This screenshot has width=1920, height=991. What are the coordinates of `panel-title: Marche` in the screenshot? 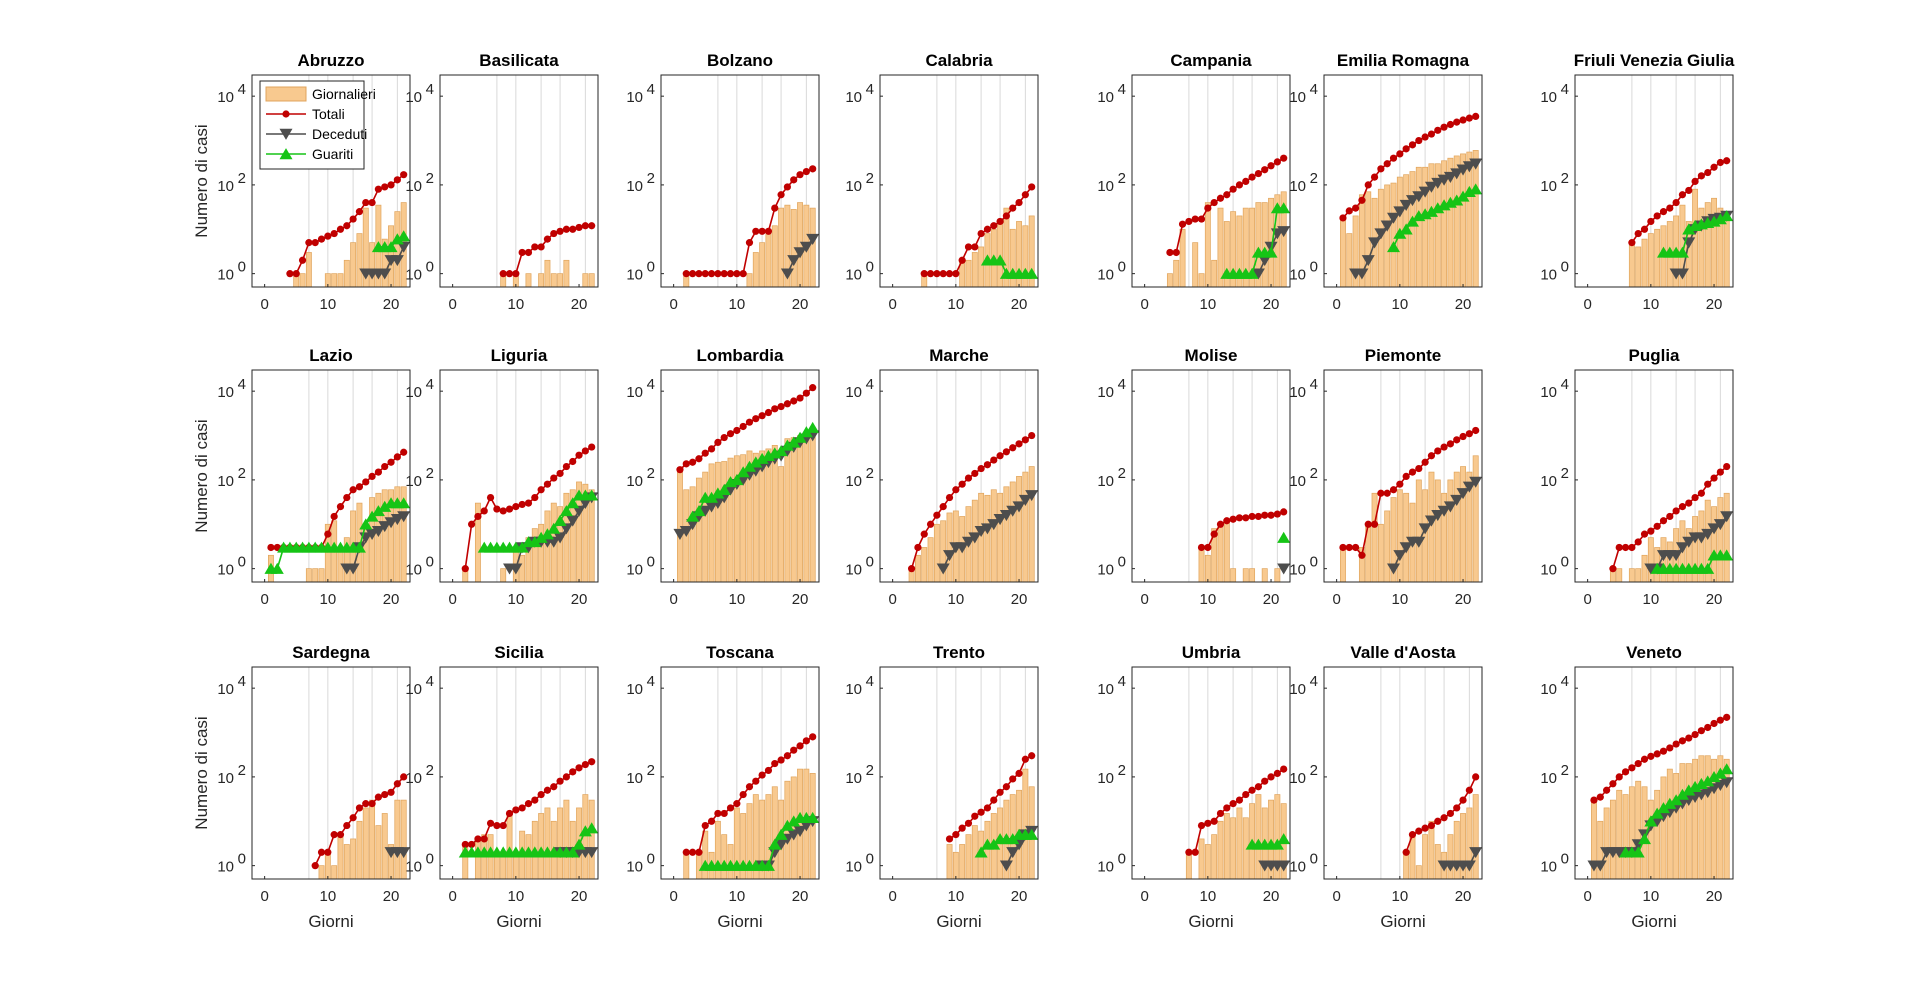 It's located at (959, 355).